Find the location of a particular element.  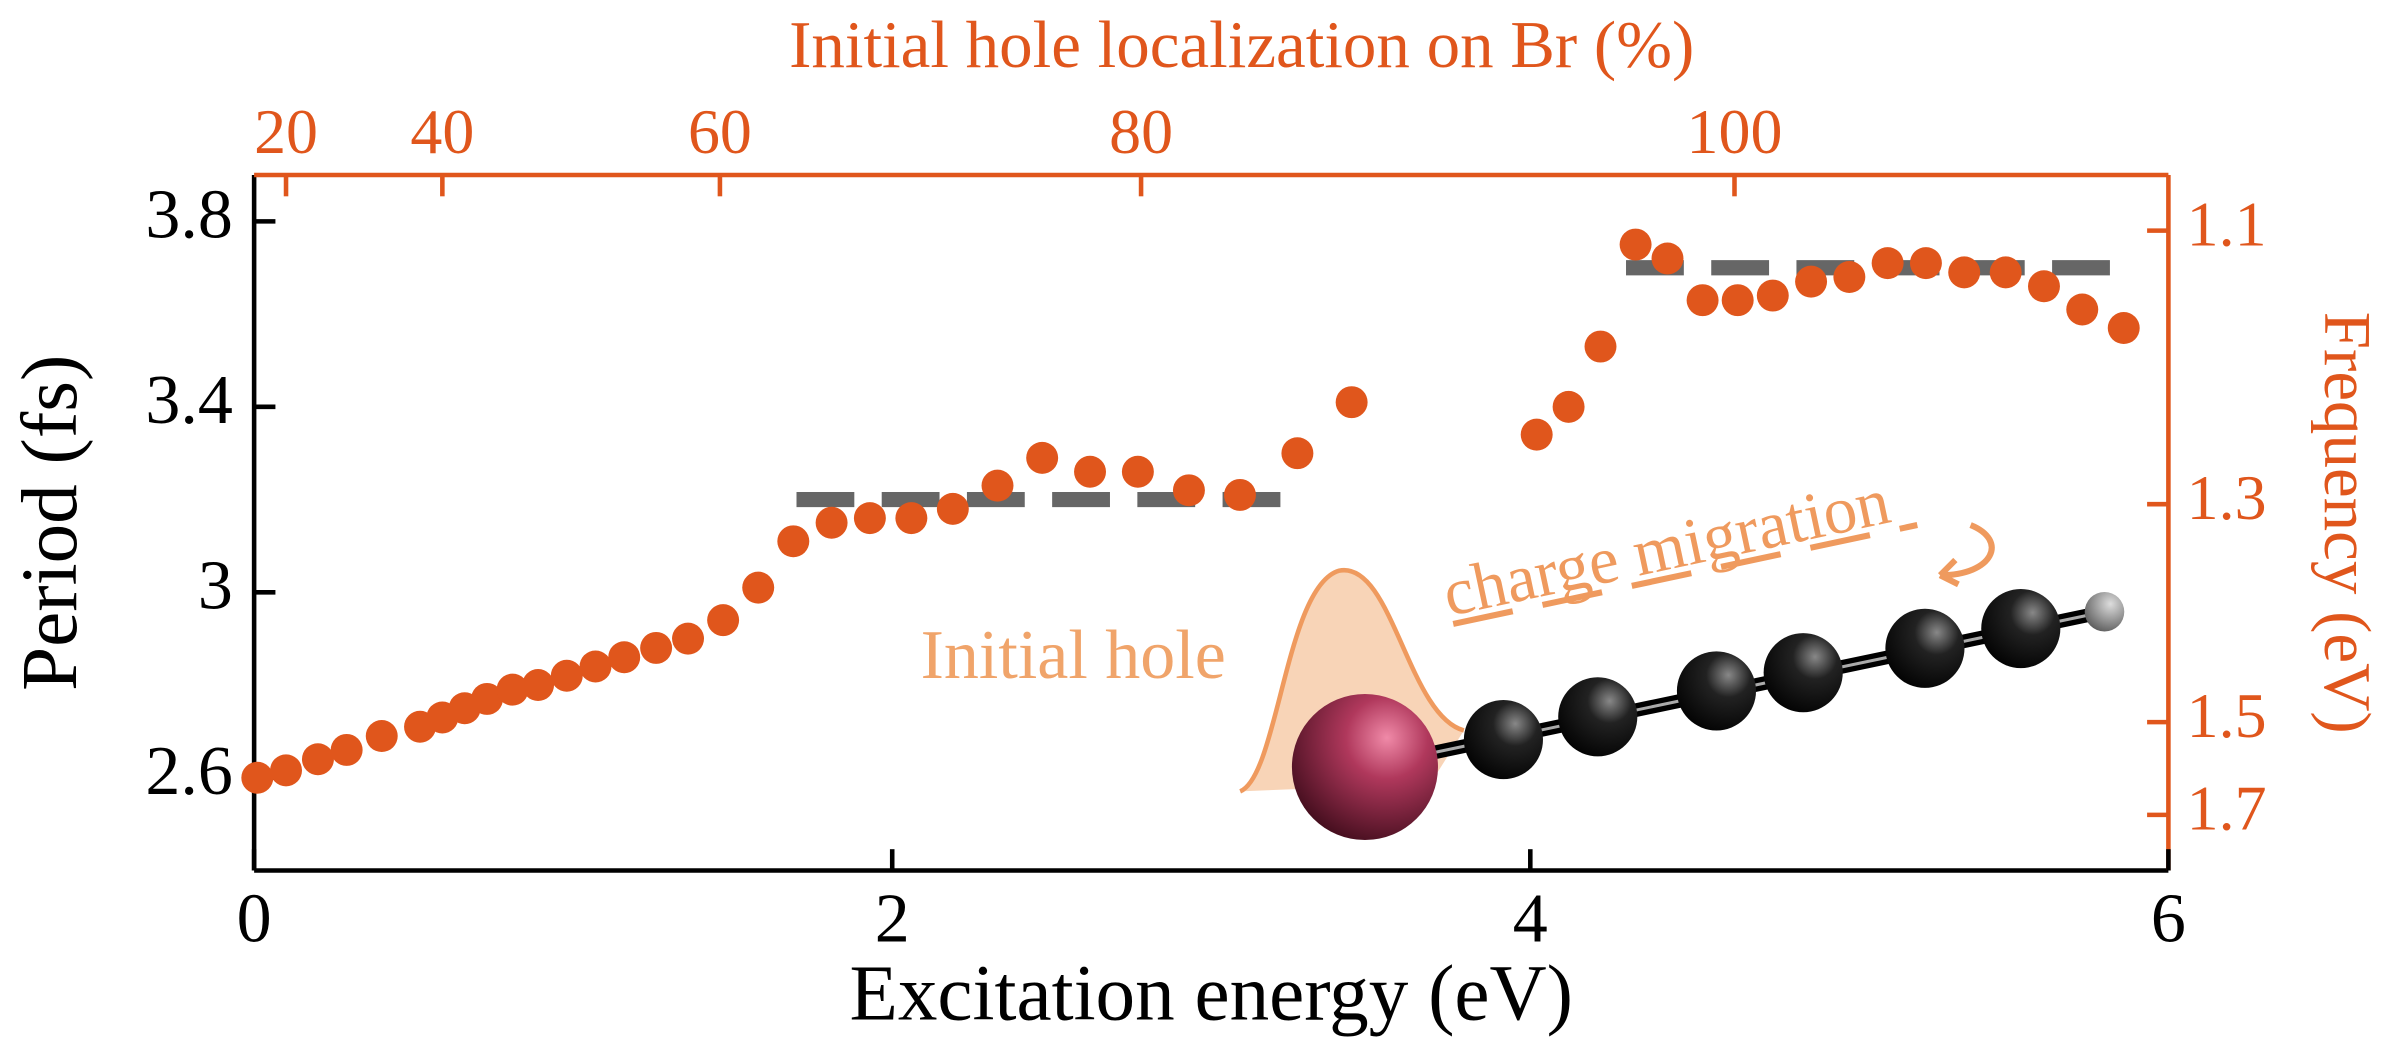

y-axis-label: Period (fs) is located at coordinates (50, 523).